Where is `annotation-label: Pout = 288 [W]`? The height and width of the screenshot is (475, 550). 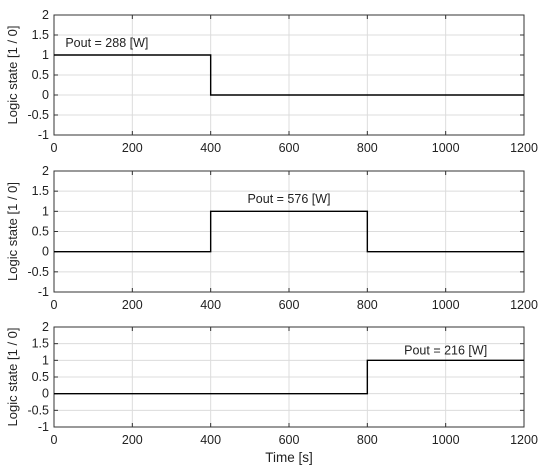 annotation-label: Pout = 288 [W] is located at coordinates (106, 43).